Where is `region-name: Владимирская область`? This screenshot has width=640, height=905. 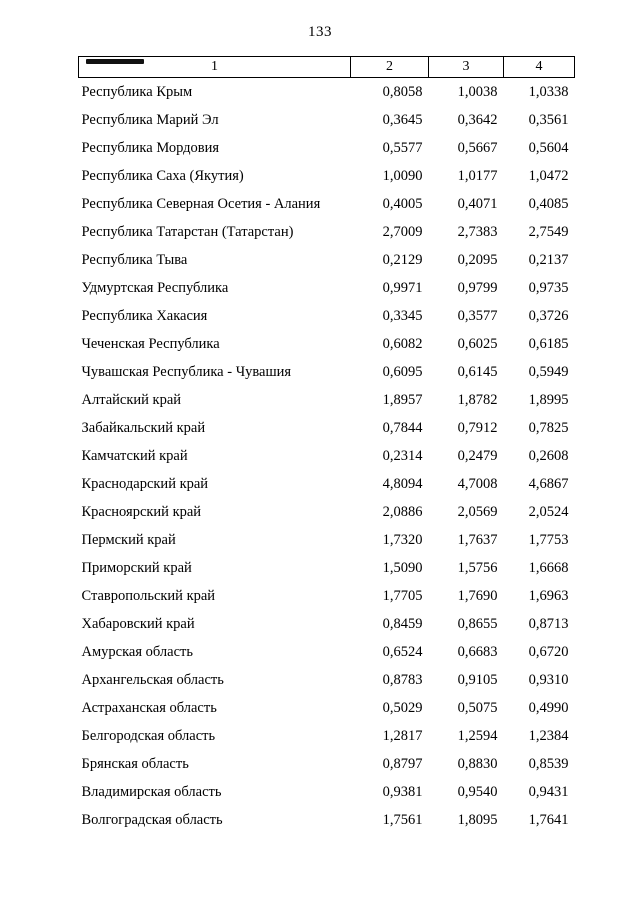 region-name: Владимирская область is located at coordinates (151, 791).